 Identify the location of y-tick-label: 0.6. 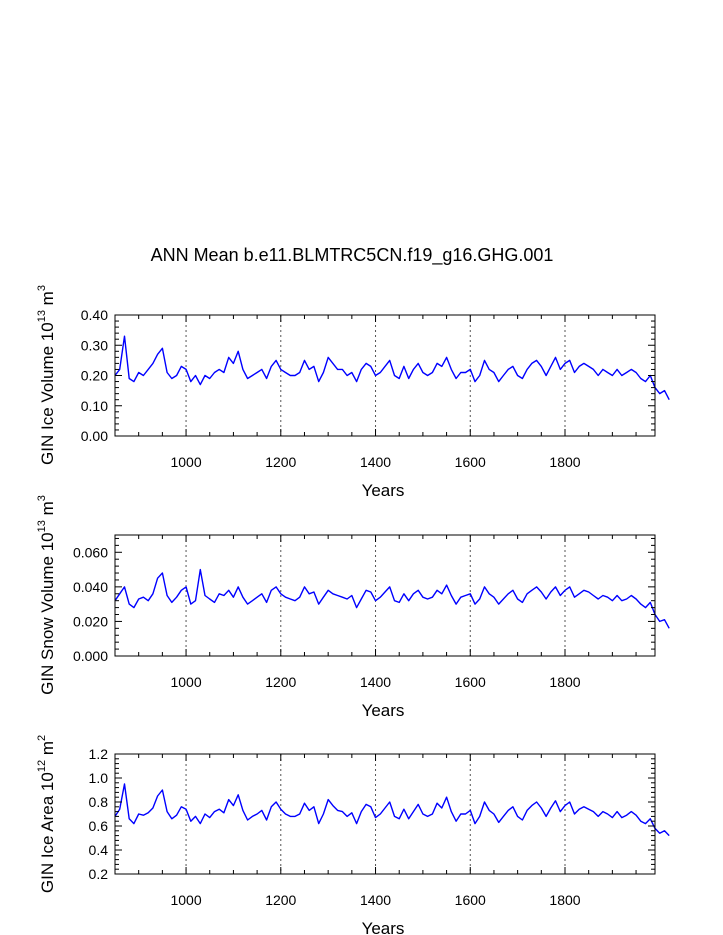
(99, 826).